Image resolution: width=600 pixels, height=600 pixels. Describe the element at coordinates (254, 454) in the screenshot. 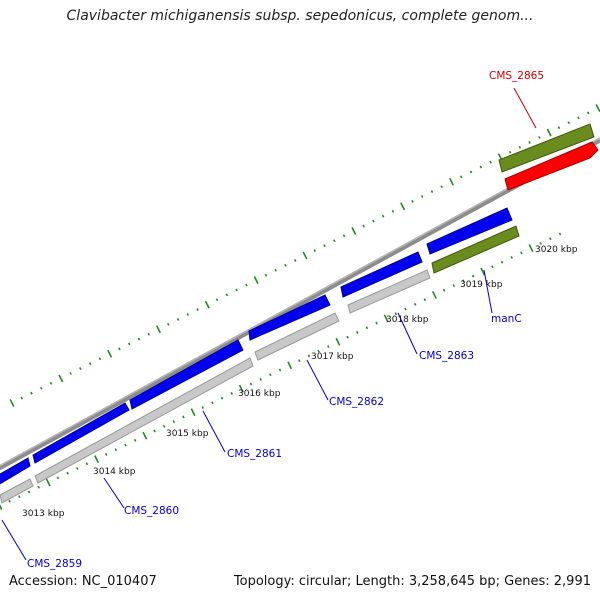

I see `gene-label: CMS_2861` at that location.